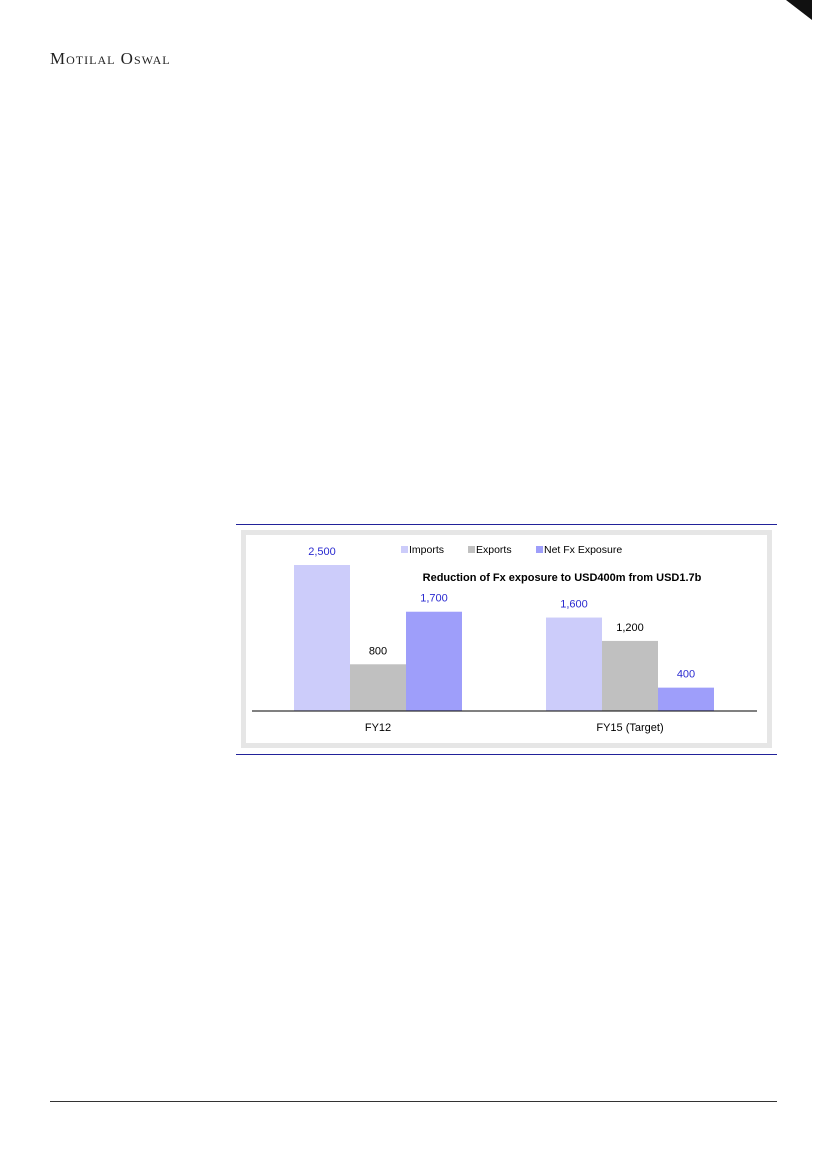 The height and width of the screenshot is (1169, 826). Describe the element at coordinates (799, 10) in the screenshot. I see `corner-tab-marker` at that location.